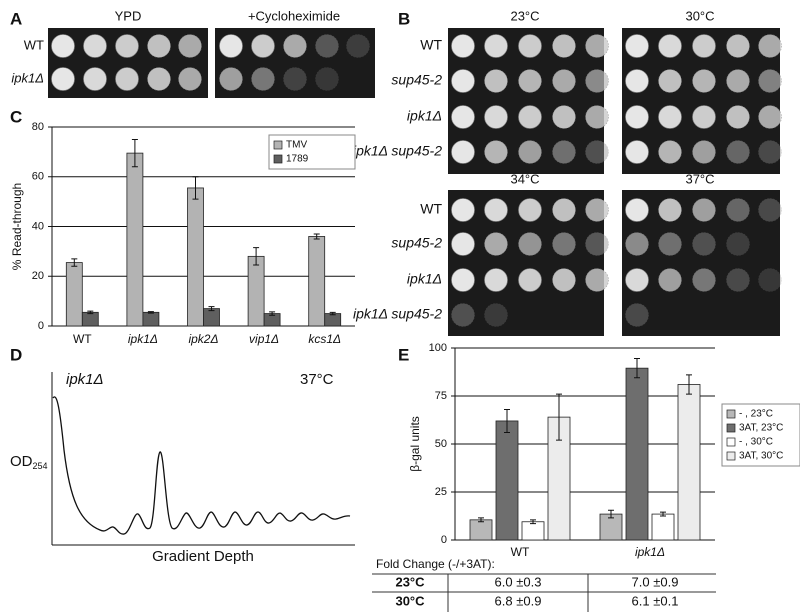 The width and height of the screenshot is (800, 612). I want to click on temperature-label: 30°C, so click(699, 15).